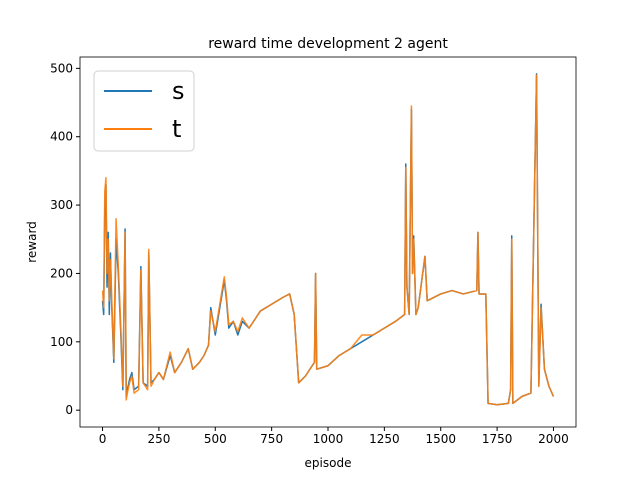 This screenshot has width=640, height=480. What do you see at coordinates (271, 439) in the screenshot?
I see `x-tick-label: 750` at bounding box center [271, 439].